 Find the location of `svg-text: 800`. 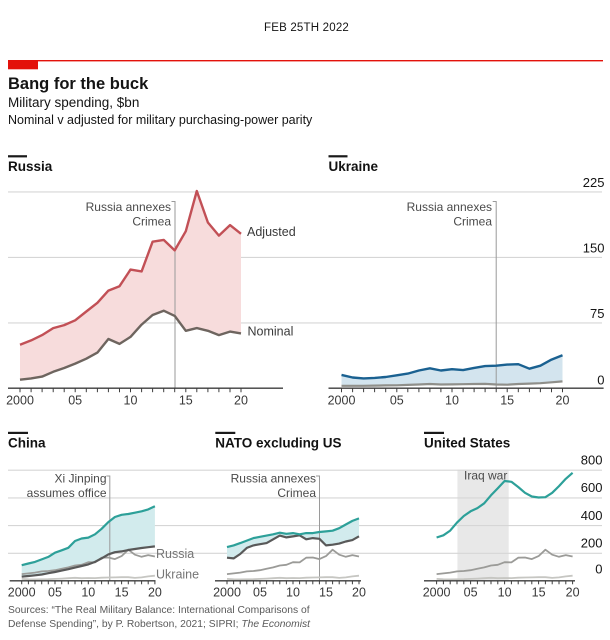

svg-text: 800 is located at coordinates (592, 459).